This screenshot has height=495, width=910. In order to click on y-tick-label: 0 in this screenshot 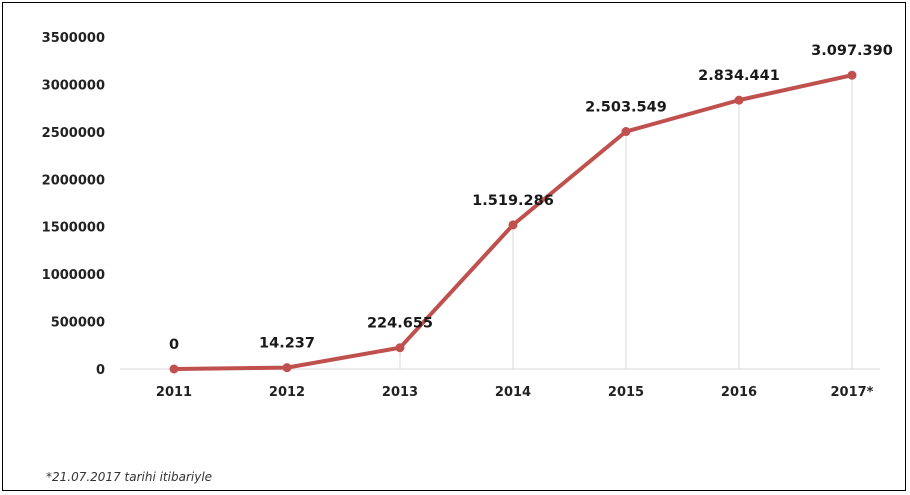, I will do `click(100, 370)`.